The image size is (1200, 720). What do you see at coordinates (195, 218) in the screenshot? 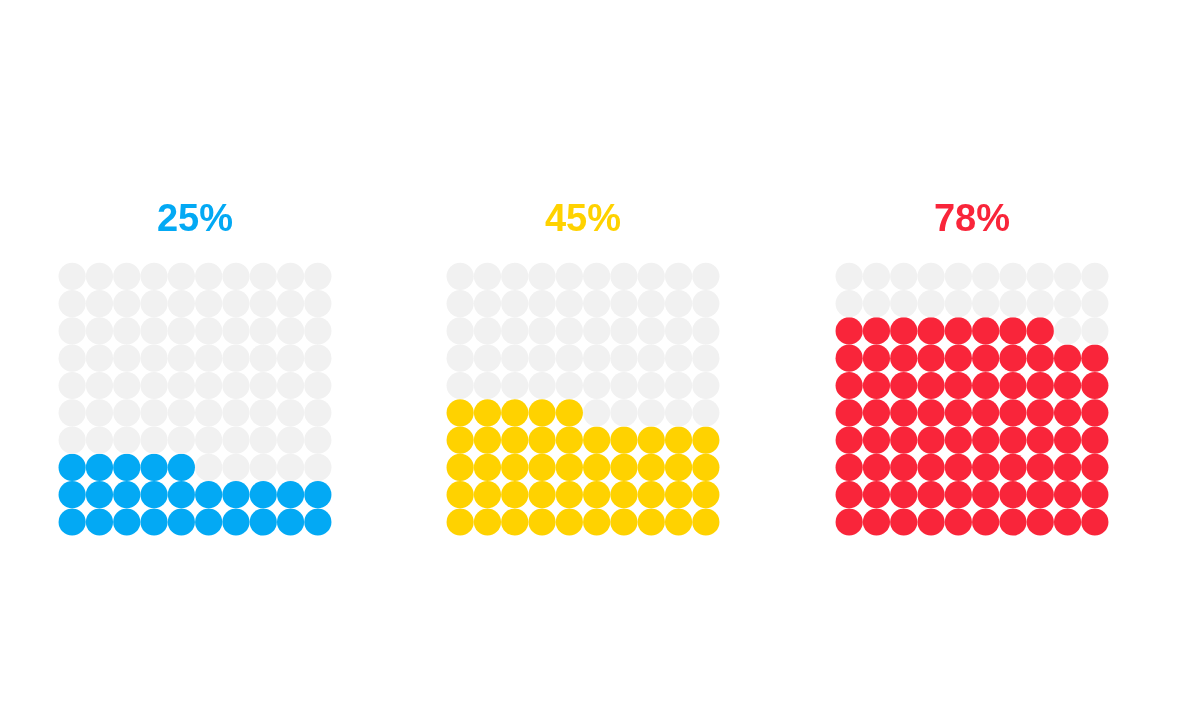
I see `data-label: 25%` at bounding box center [195, 218].